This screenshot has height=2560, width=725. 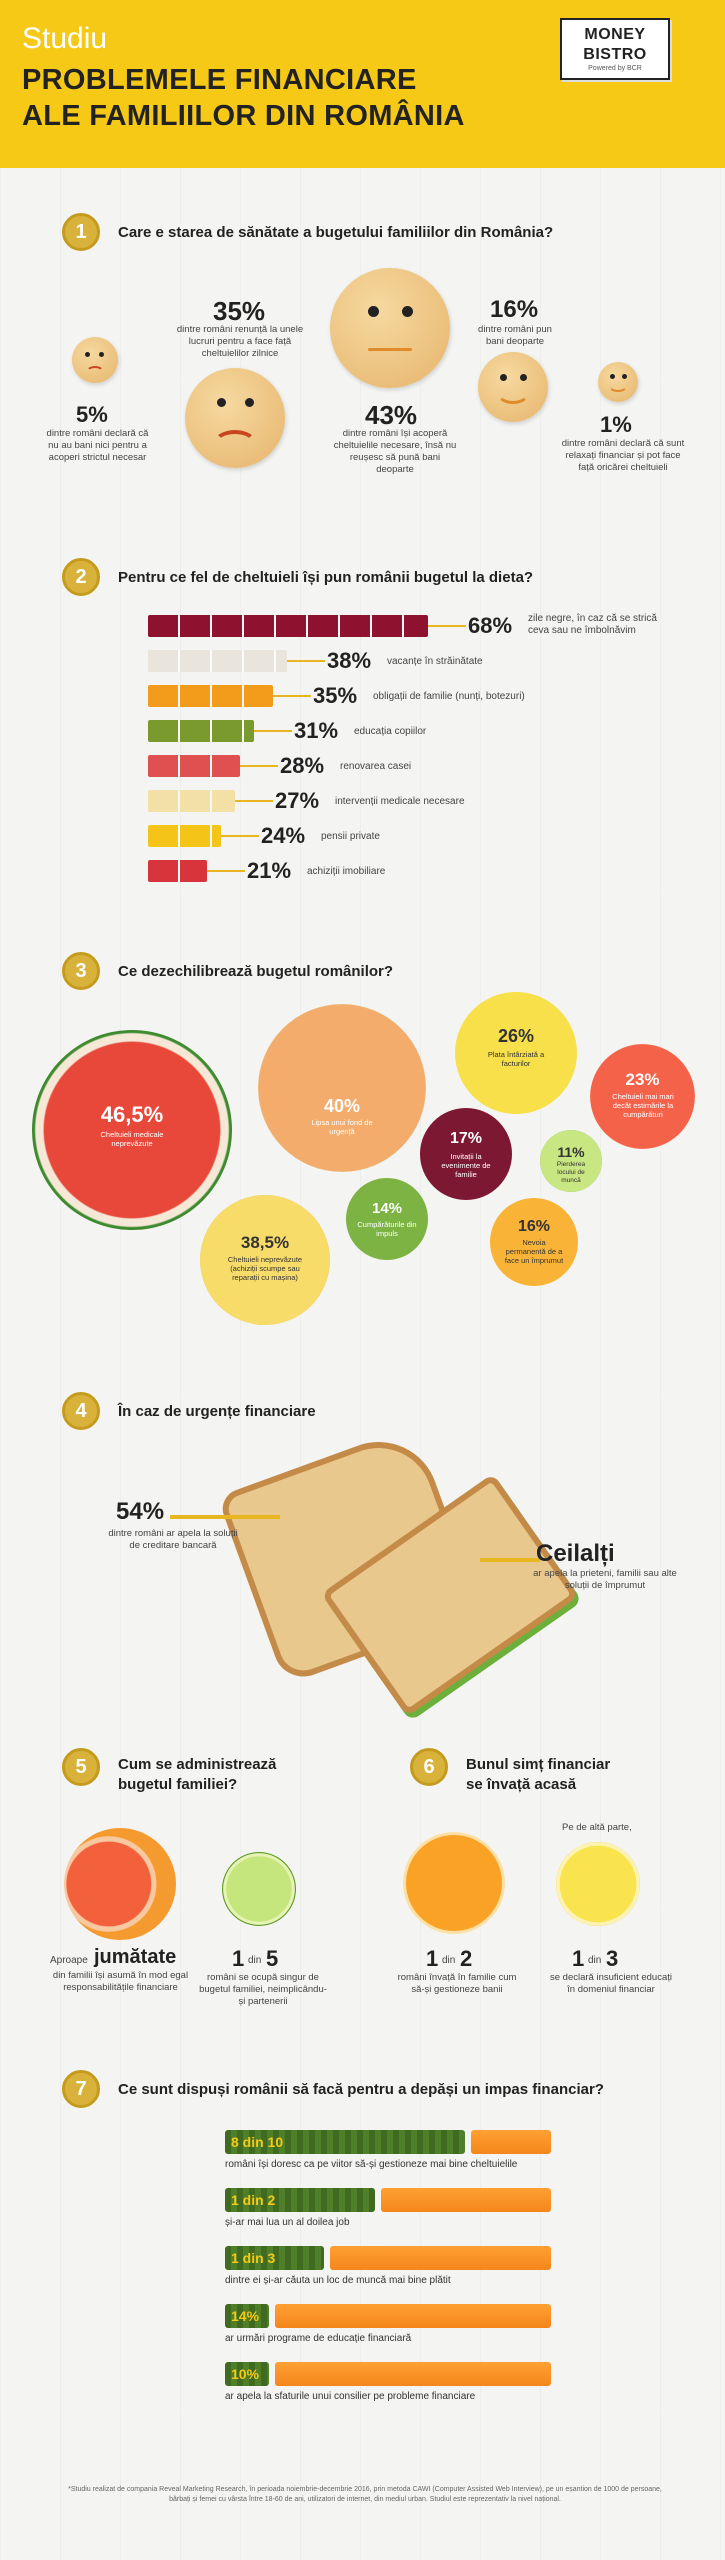 What do you see at coordinates (243, 116) in the screenshot?
I see `page-title-line2: ALE FAMILIILOR DIN ROMÂNIA` at bounding box center [243, 116].